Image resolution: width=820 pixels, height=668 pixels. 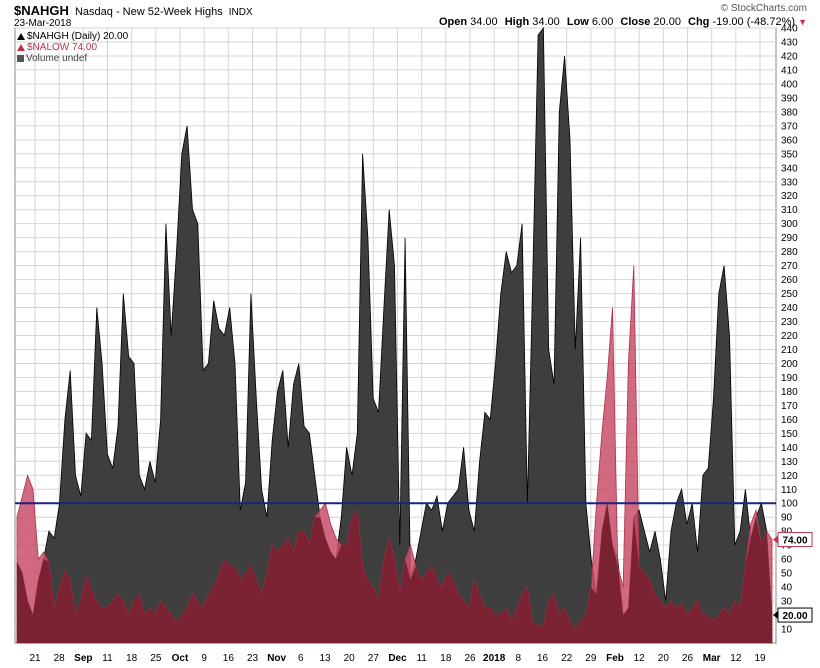 What do you see at coordinates (57, 58) in the screenshot?
I see `legend-label: Volume undef` at bounding box center [57, 58].